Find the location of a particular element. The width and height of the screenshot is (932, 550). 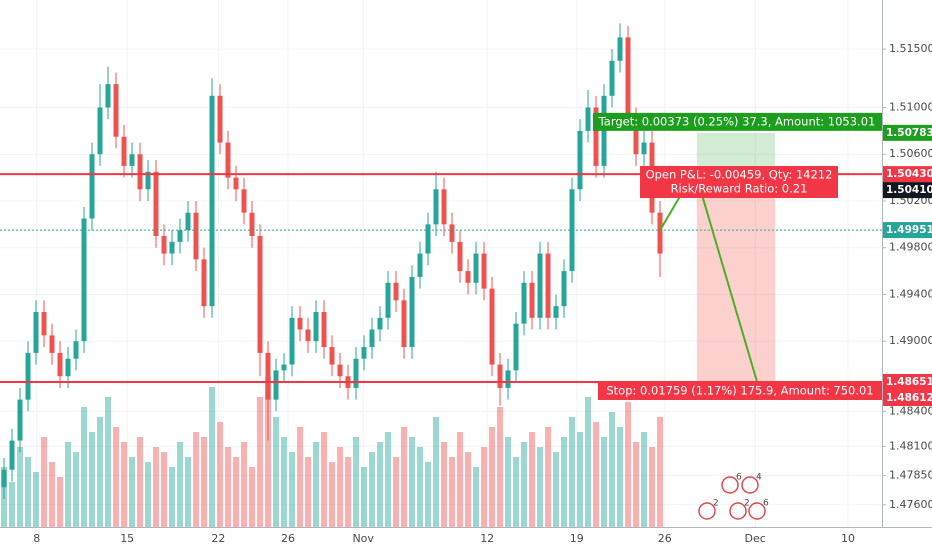

x-tick-label: Nov is located at coordinates (363, 538).